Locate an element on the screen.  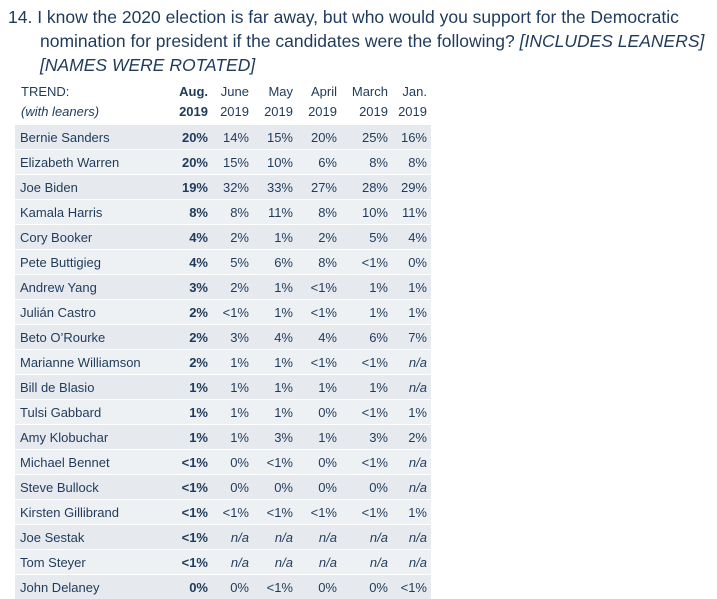
candidate-name: Steve Bullock is located at coordinates (89, 487).